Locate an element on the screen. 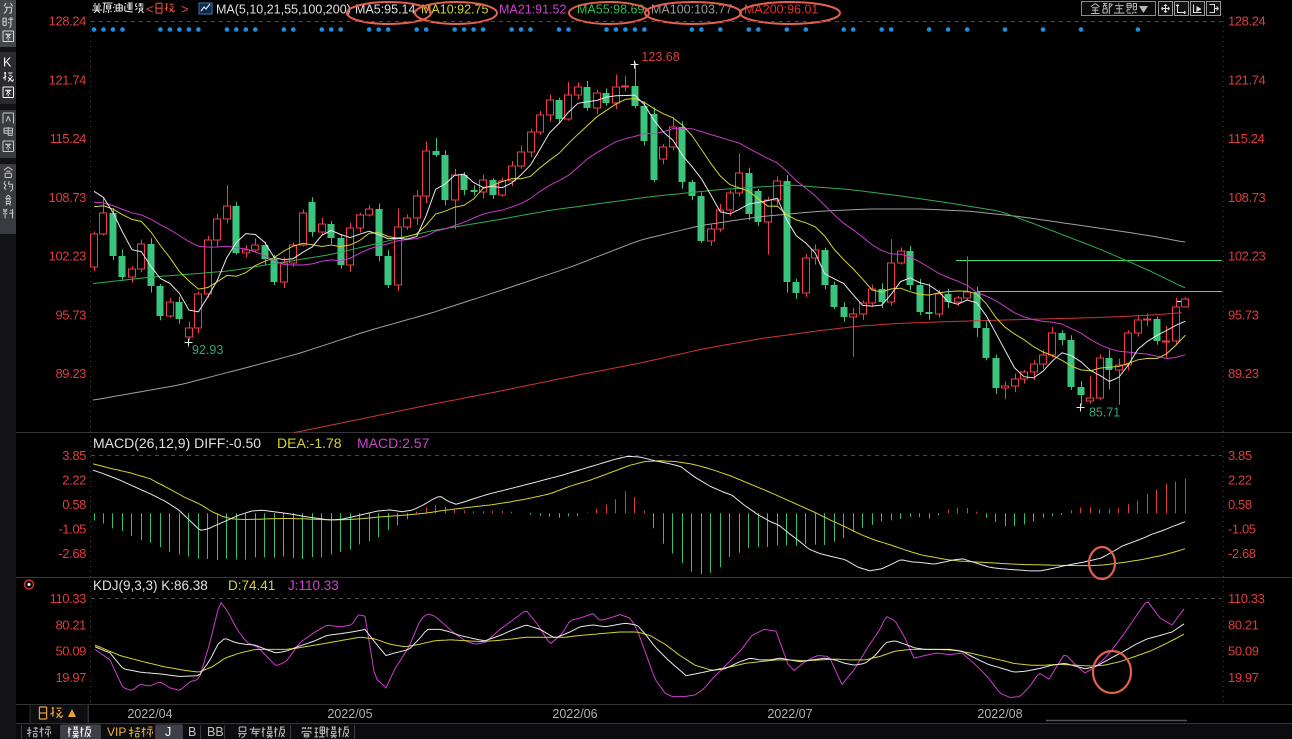 The image size is (1292, 739). svg-text: B is located at coordinates (192, 732).